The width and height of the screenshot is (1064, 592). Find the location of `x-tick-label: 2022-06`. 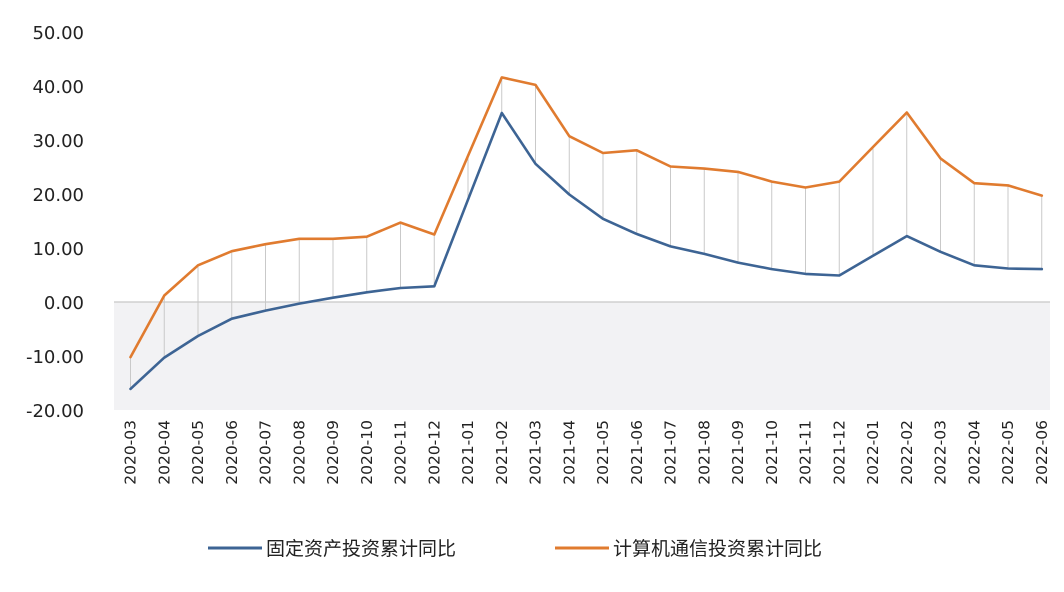

x-tick-label: 2022-06 is located at coordinates (1042, 452).